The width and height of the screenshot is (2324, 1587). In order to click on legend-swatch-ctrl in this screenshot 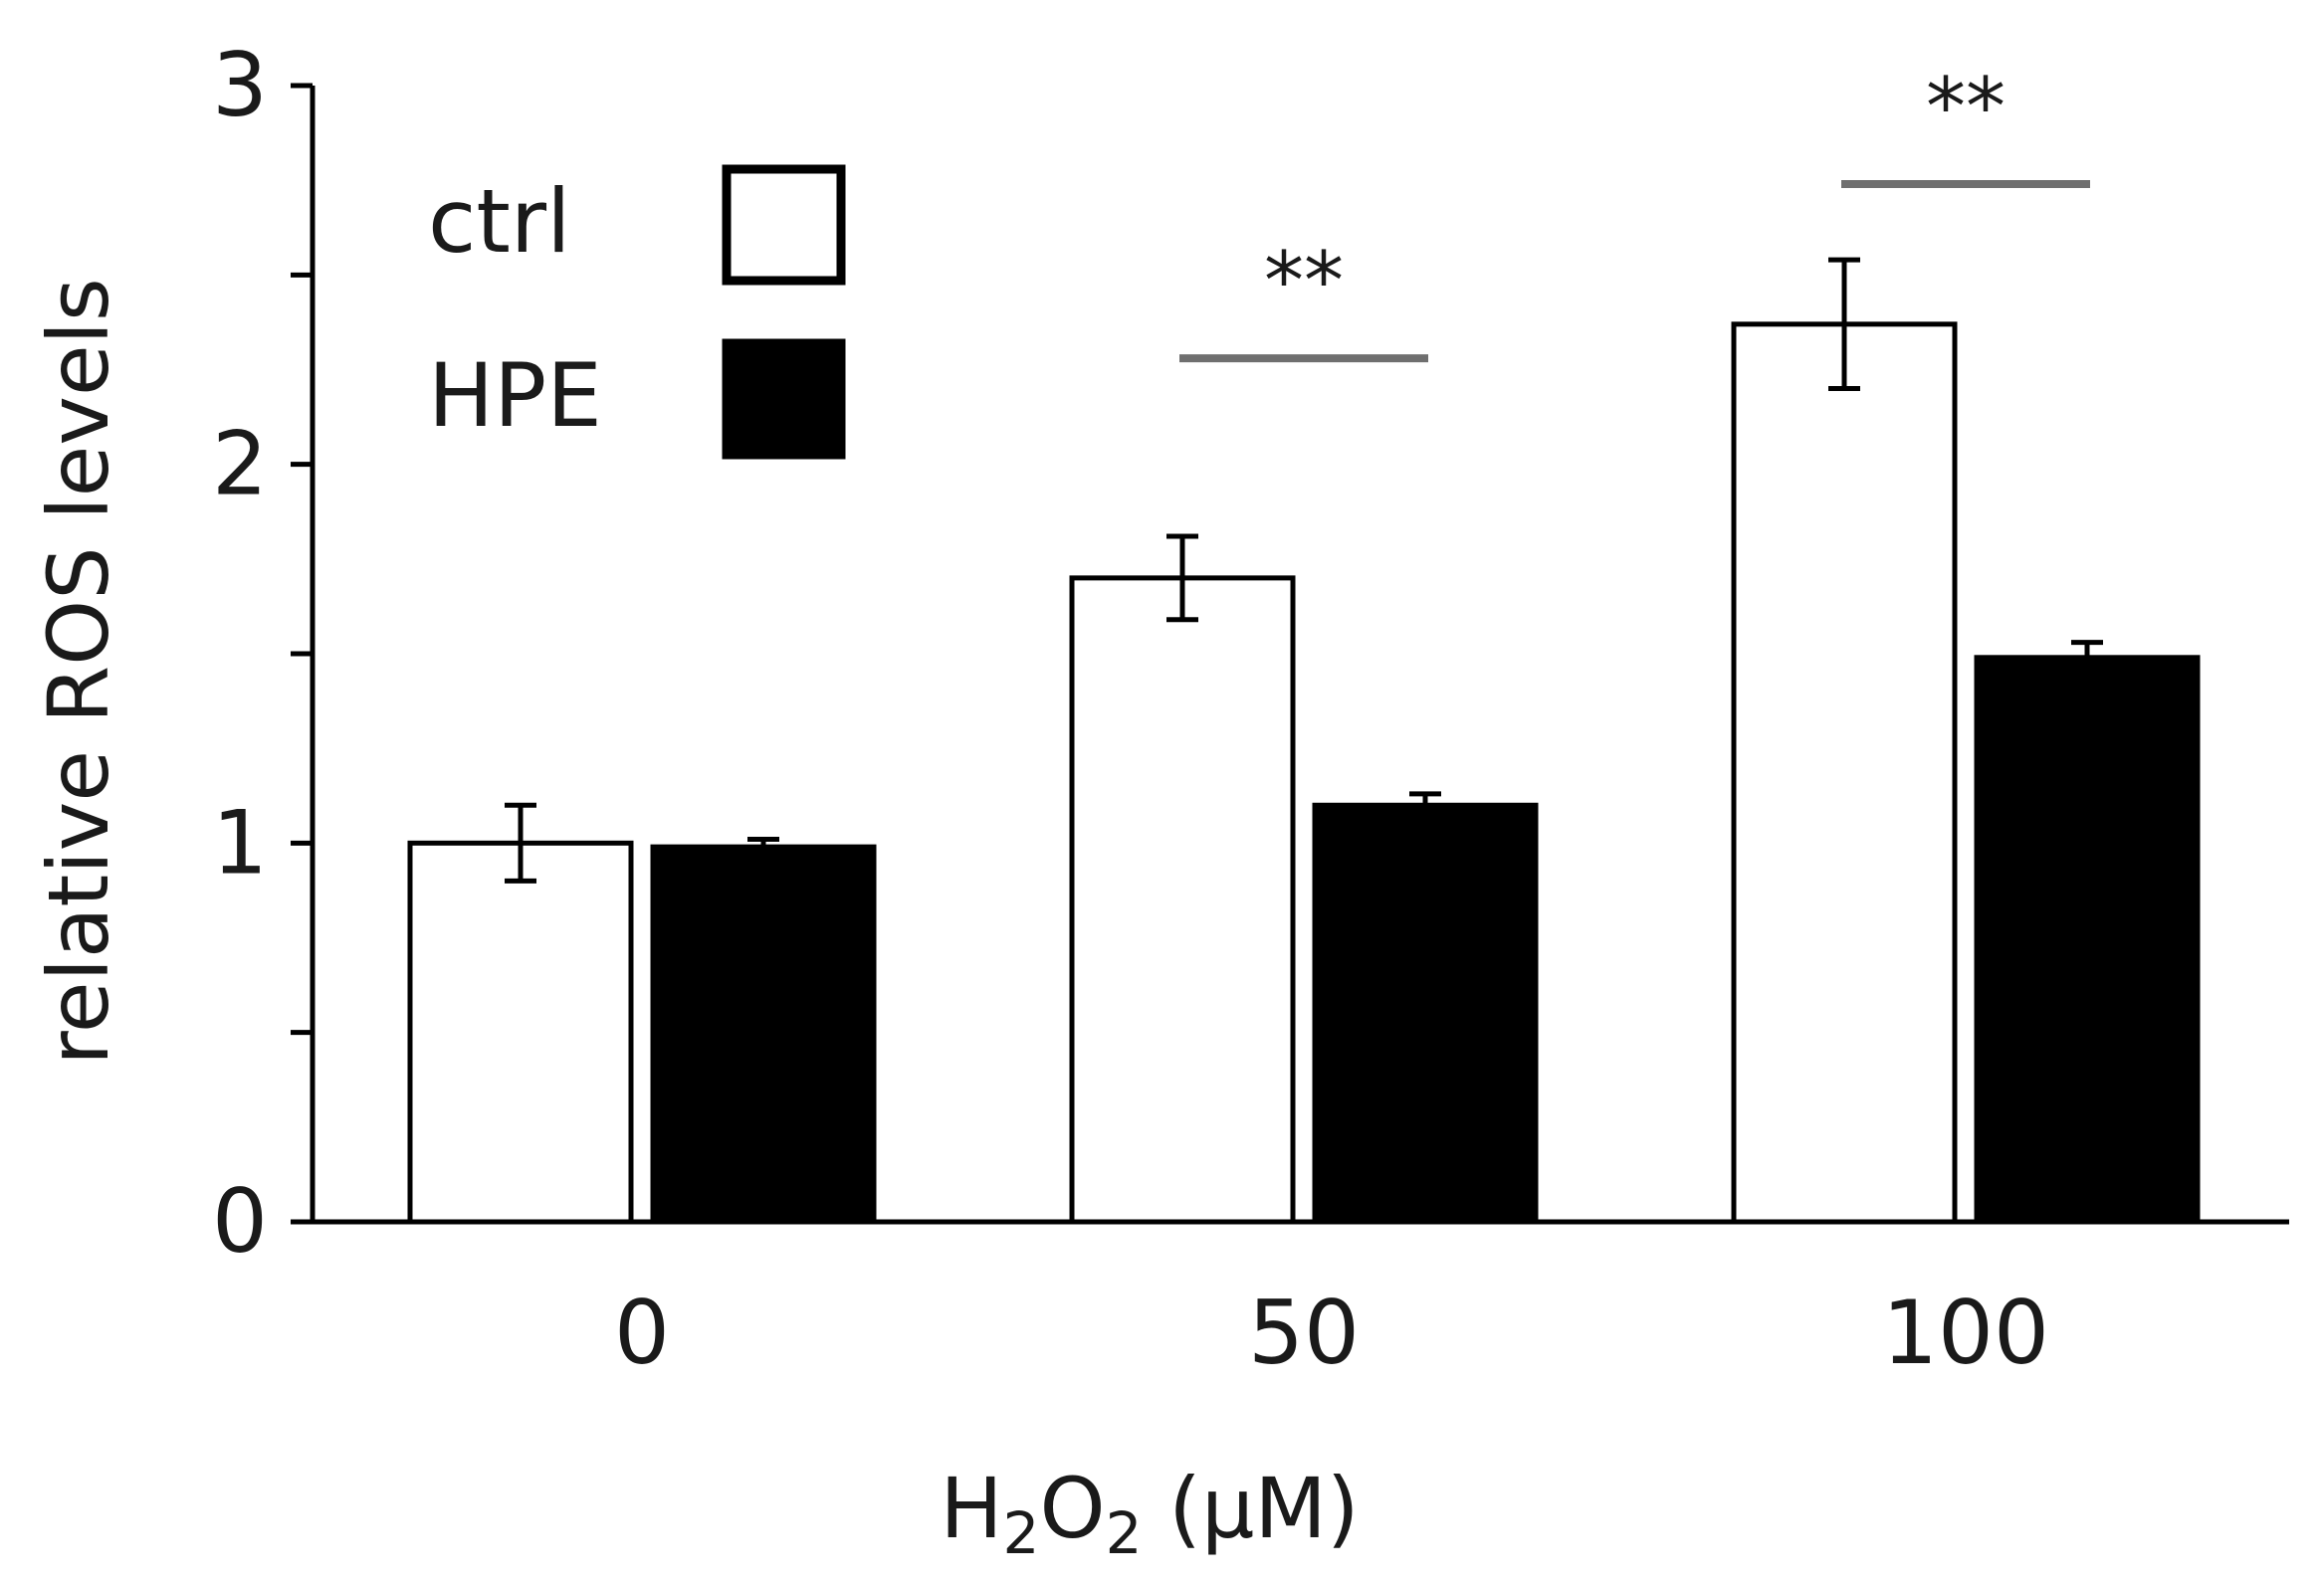, I will do `click(784, 225)`.